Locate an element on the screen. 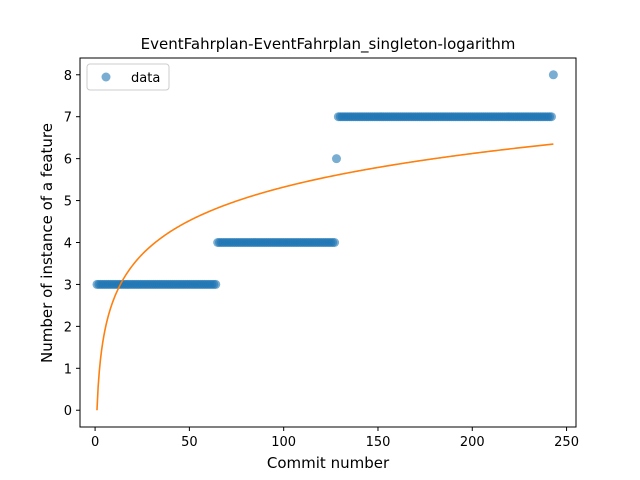 Image resolution: width=640 pixels, height=480 pixels. x-tick-label: 150 is located at coordinates (378, 442).